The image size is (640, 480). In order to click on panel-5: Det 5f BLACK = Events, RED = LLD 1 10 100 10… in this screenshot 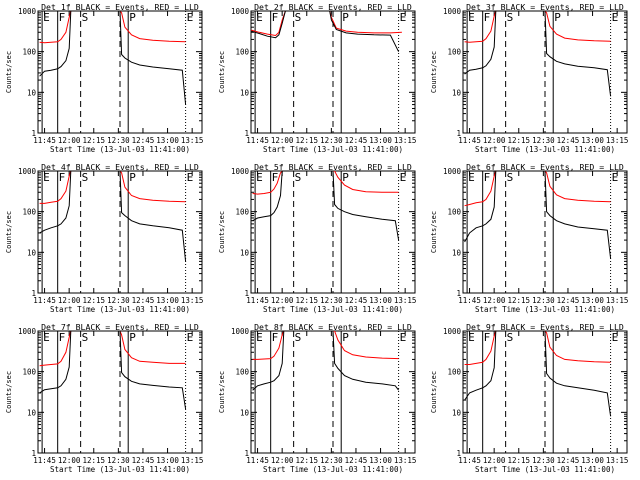, I will do `click(317, 238)`.